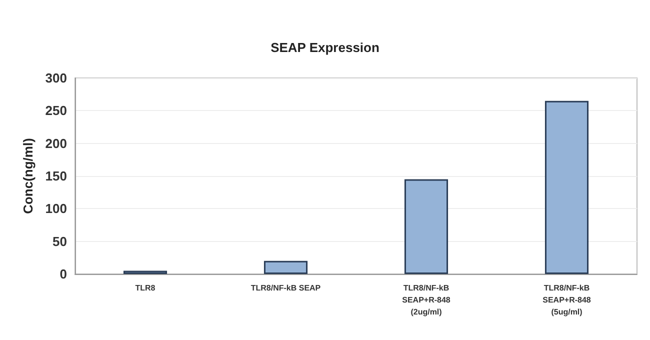 The width and height of the screenshot is (650, 340). Describe the element at coordinates (63, 274) in the screenshot. I see `y-tick-label: 0` at that location.